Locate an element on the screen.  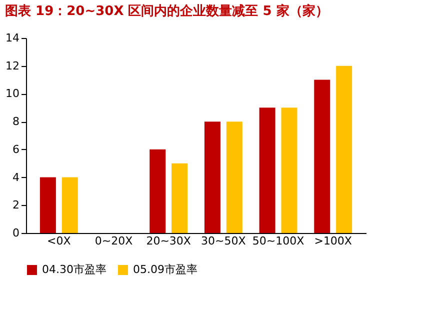
x-tick-label: 50~100X is located at coordinates (278, 241).